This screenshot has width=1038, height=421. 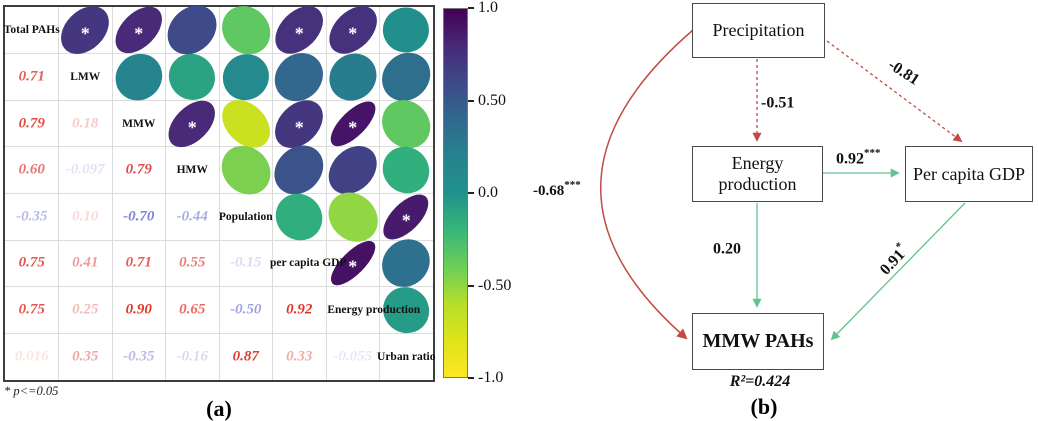 I want to click on correlation-value: -0.15, so click(x=246, y=262).